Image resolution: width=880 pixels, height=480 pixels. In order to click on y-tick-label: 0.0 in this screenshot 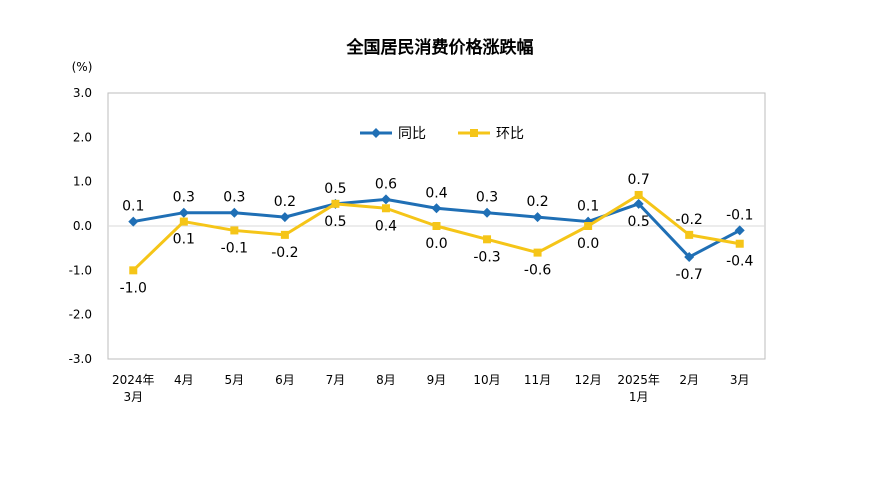, I will do `click(82, 226)`.